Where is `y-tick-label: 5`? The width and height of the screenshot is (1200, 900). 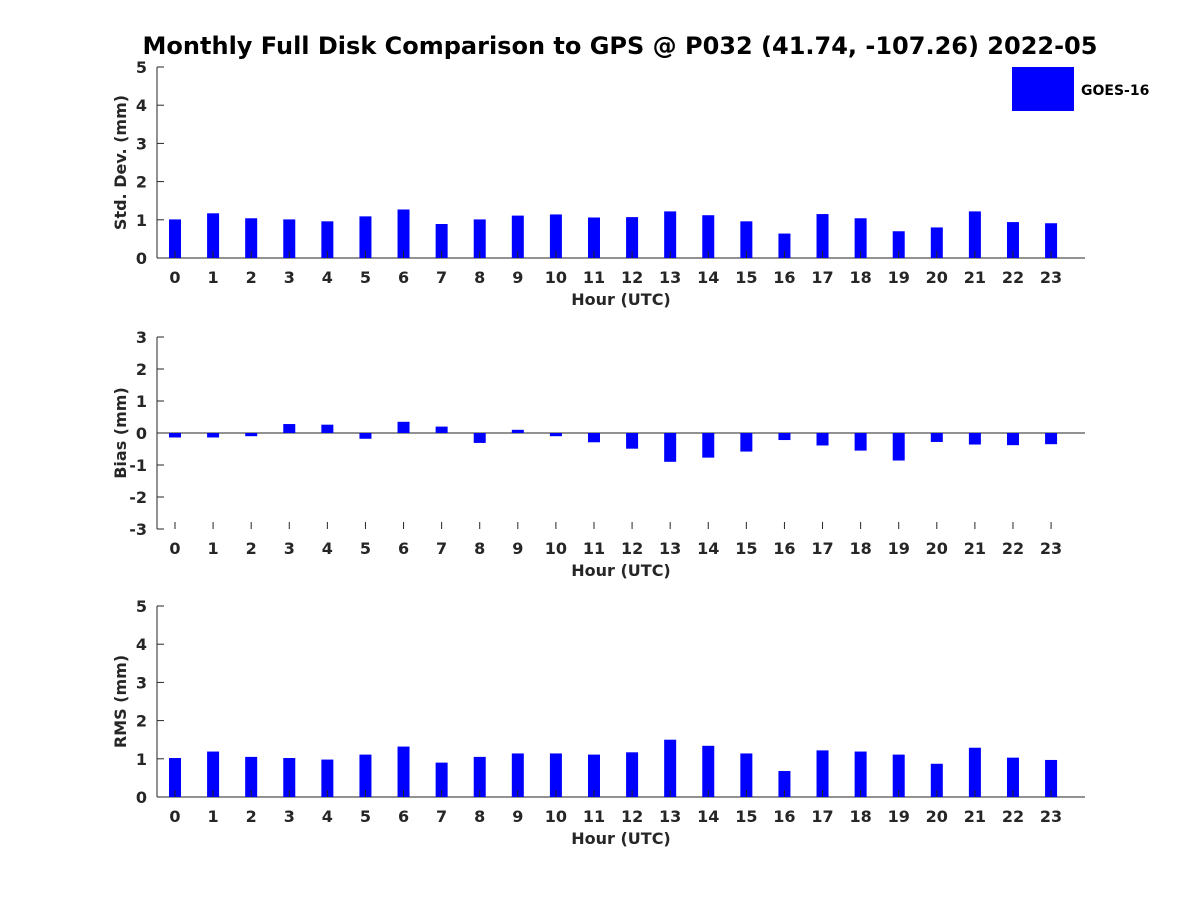 y-tick-label: 5 is located at coordinates (141, 67).